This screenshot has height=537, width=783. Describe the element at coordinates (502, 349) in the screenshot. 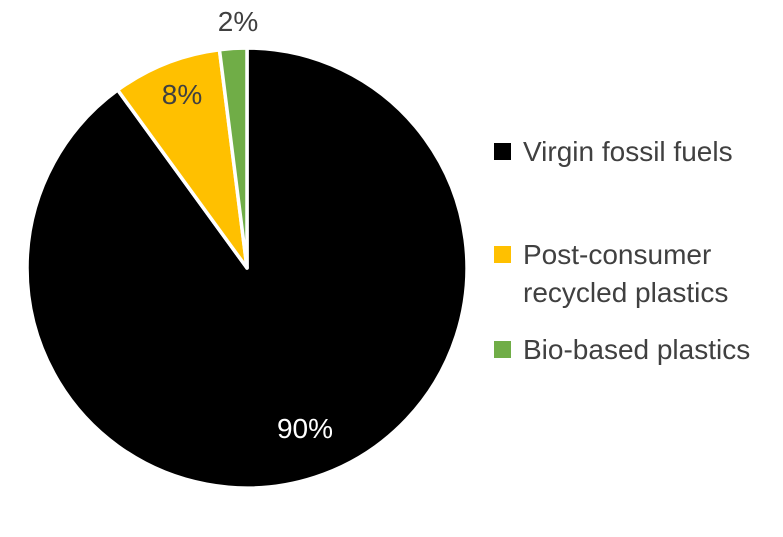

I see `legend-swatch-bio-based-plastics` at that location.